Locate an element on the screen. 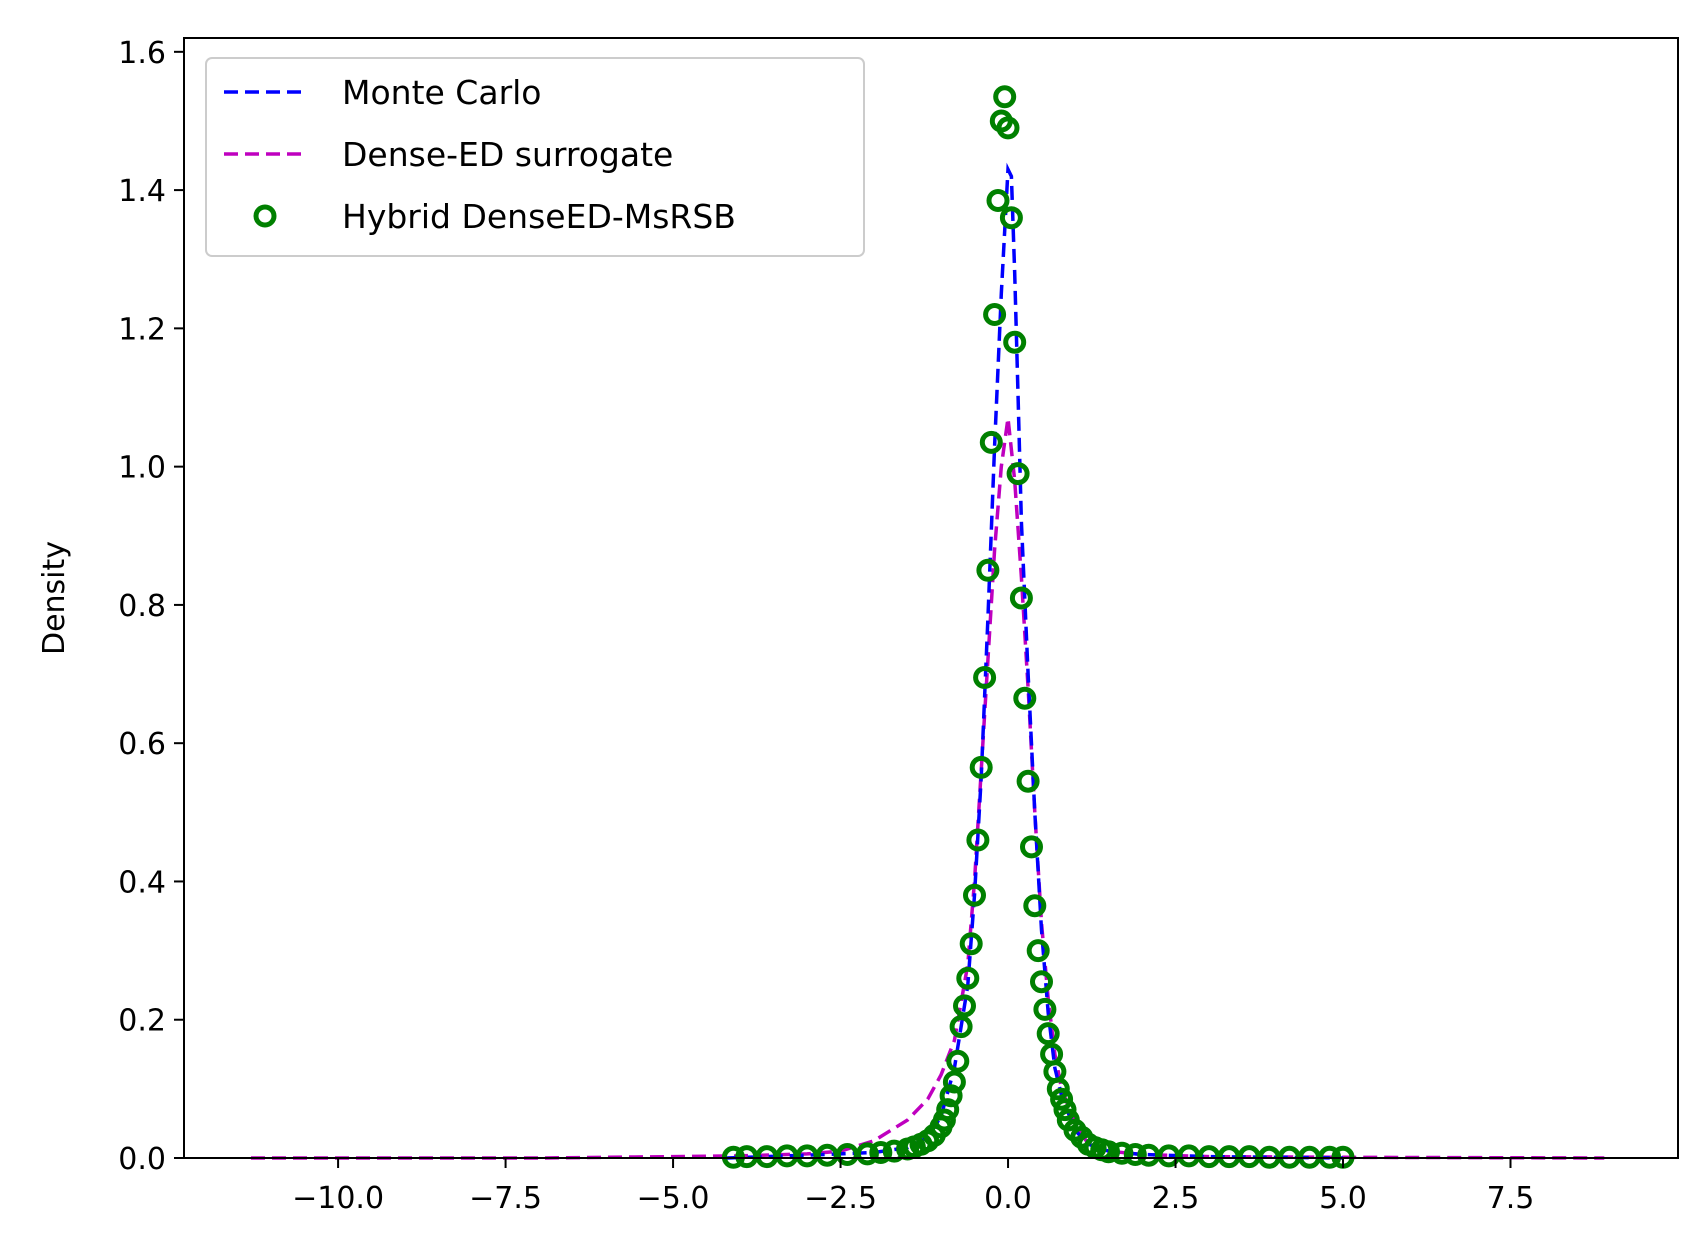  legend-swatch-hybrid is located at coordinates (265, 216).